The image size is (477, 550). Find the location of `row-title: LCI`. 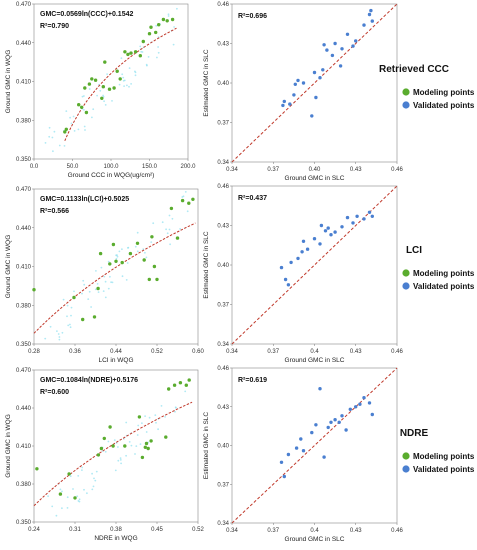

row-title: LCI is located at coordinates (414, 250).